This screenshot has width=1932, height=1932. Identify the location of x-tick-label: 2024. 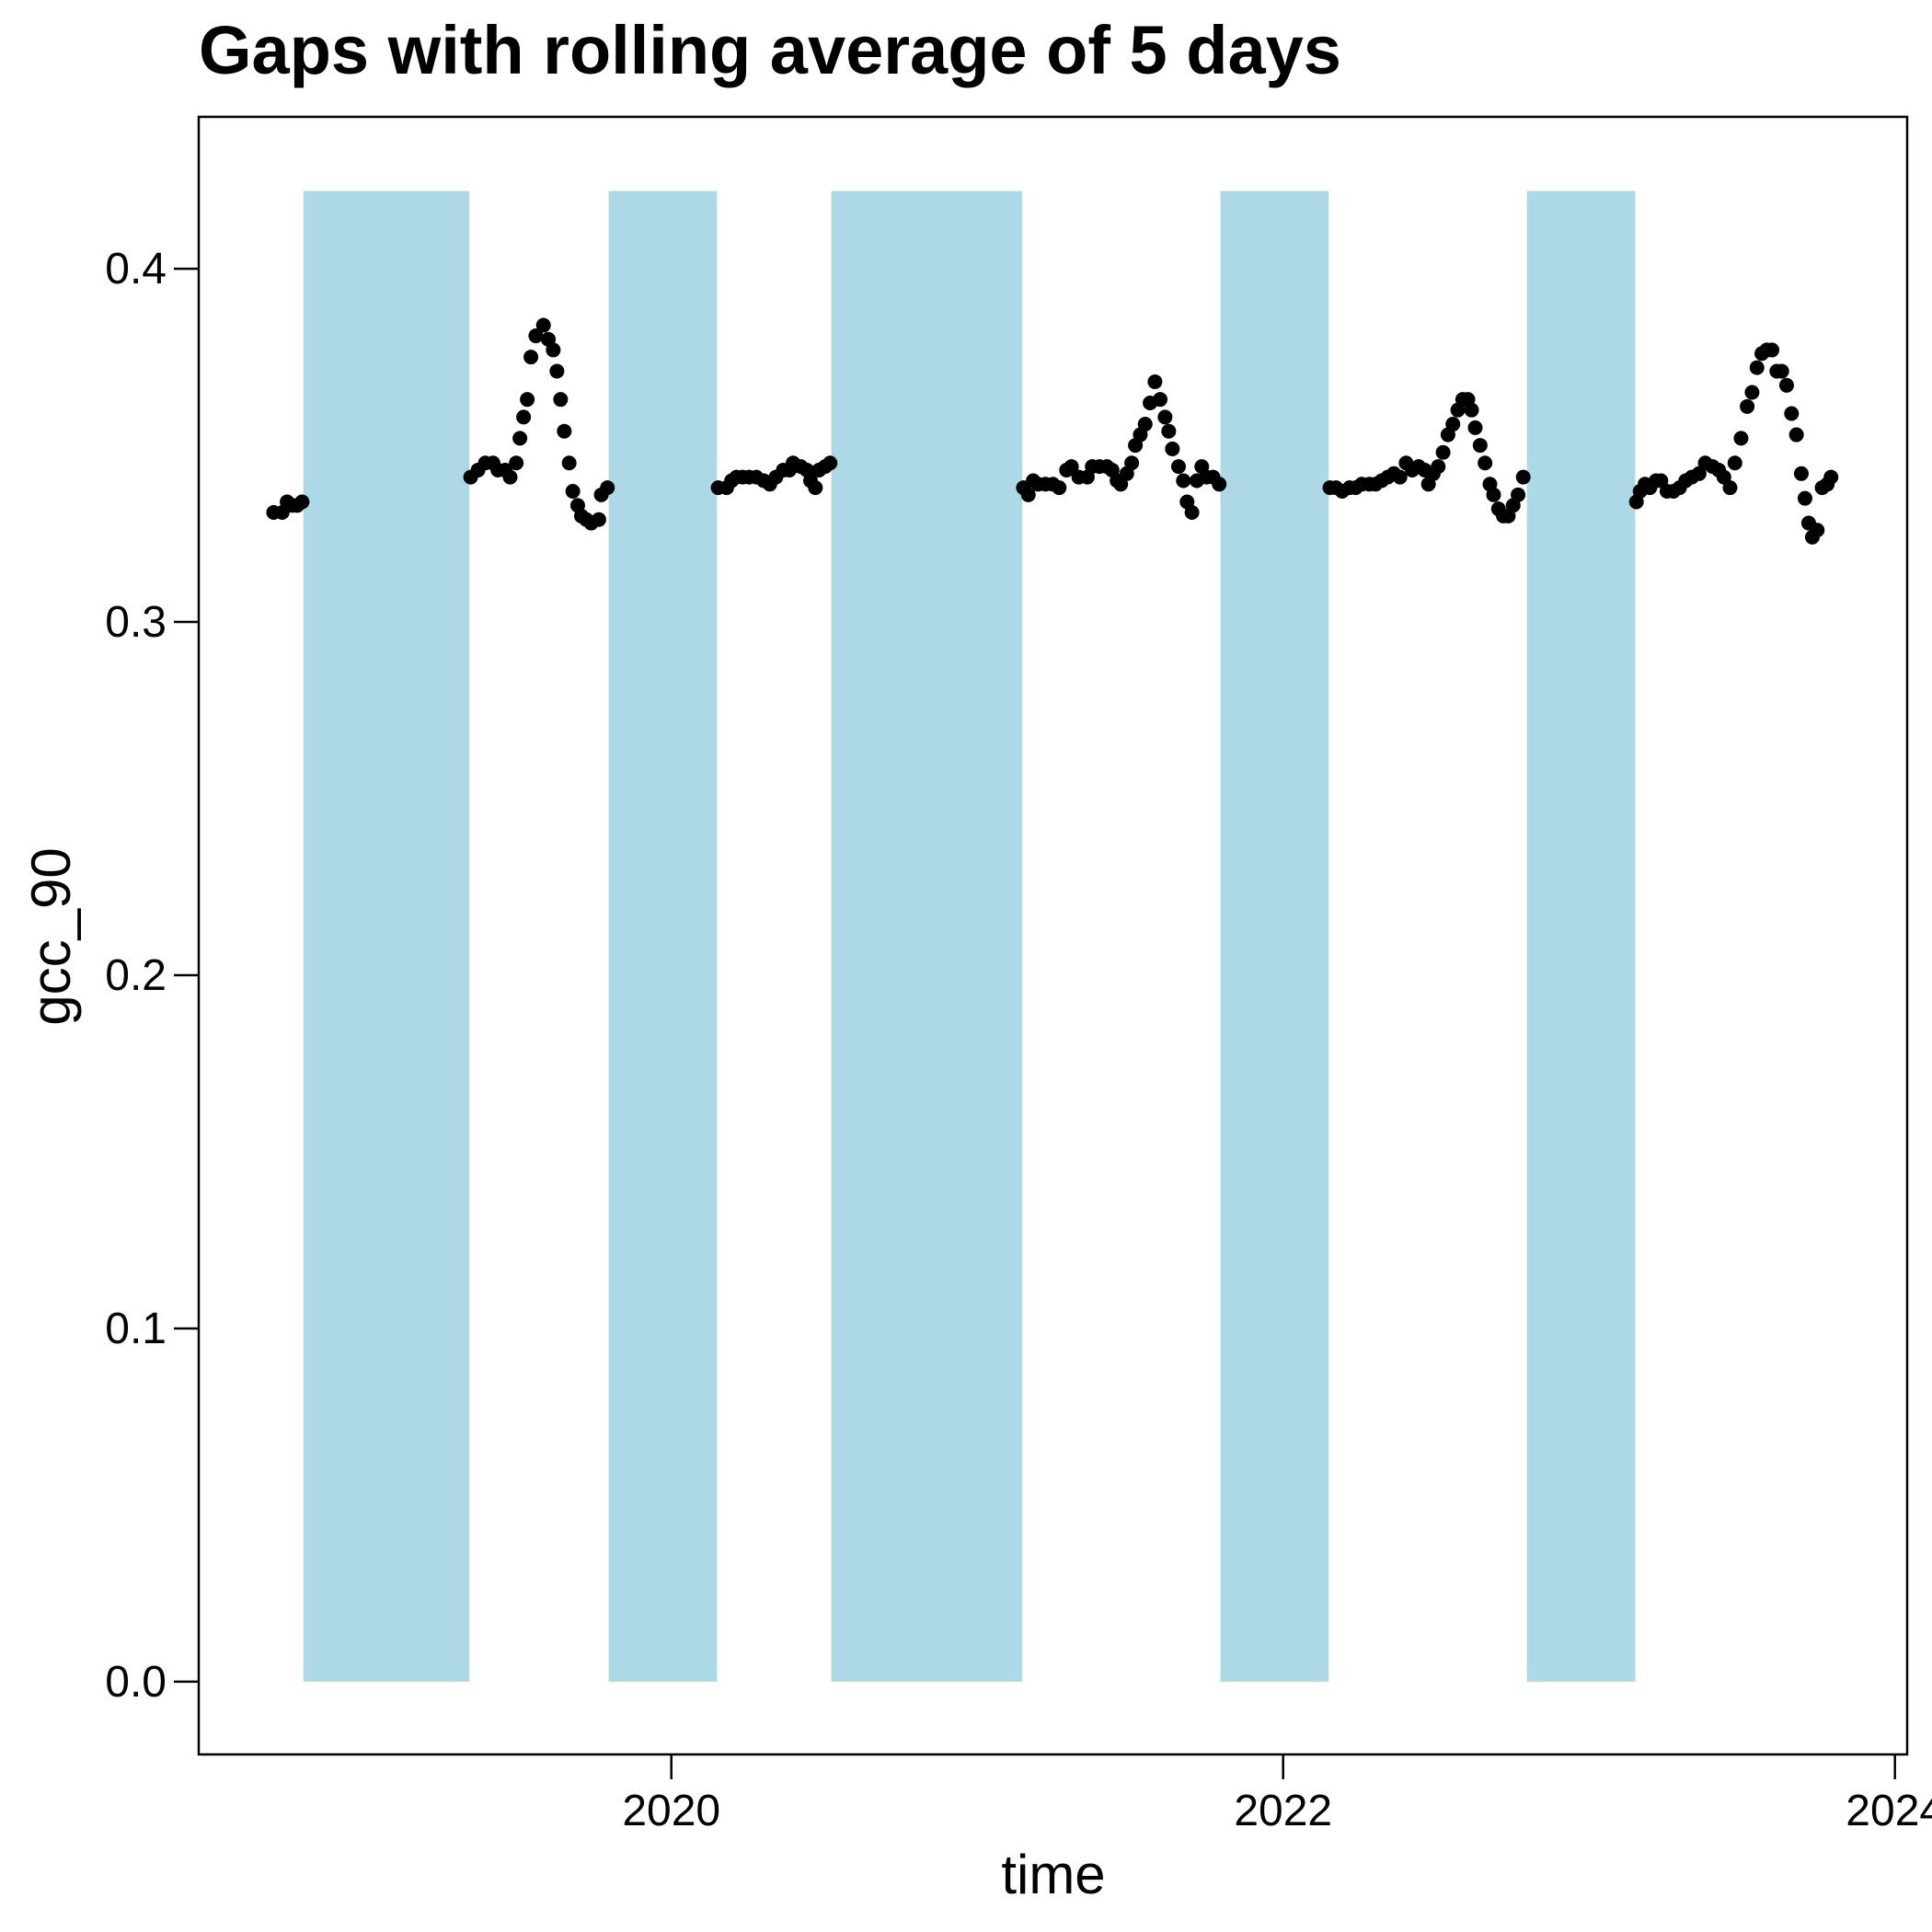
(1889, 1811).